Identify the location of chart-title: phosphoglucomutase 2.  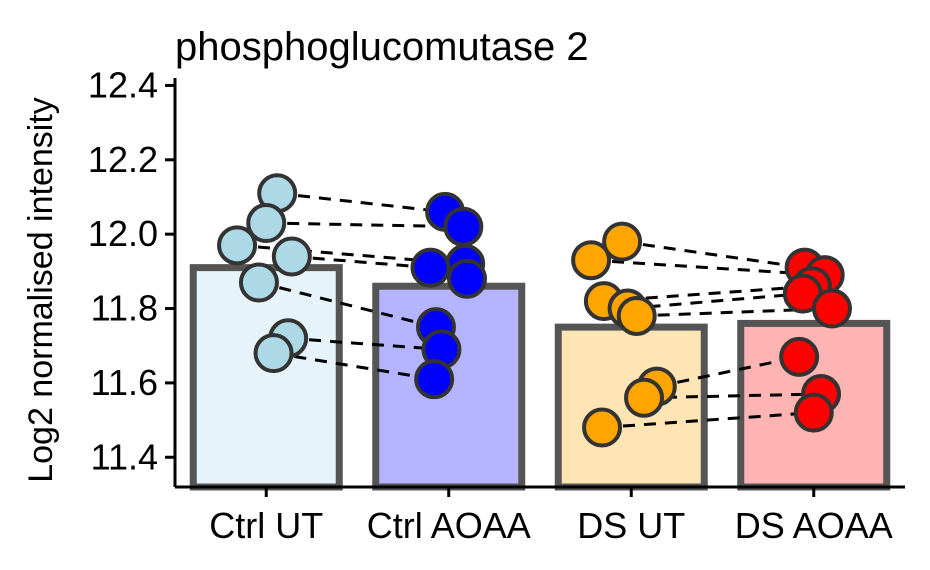
(382, 47).